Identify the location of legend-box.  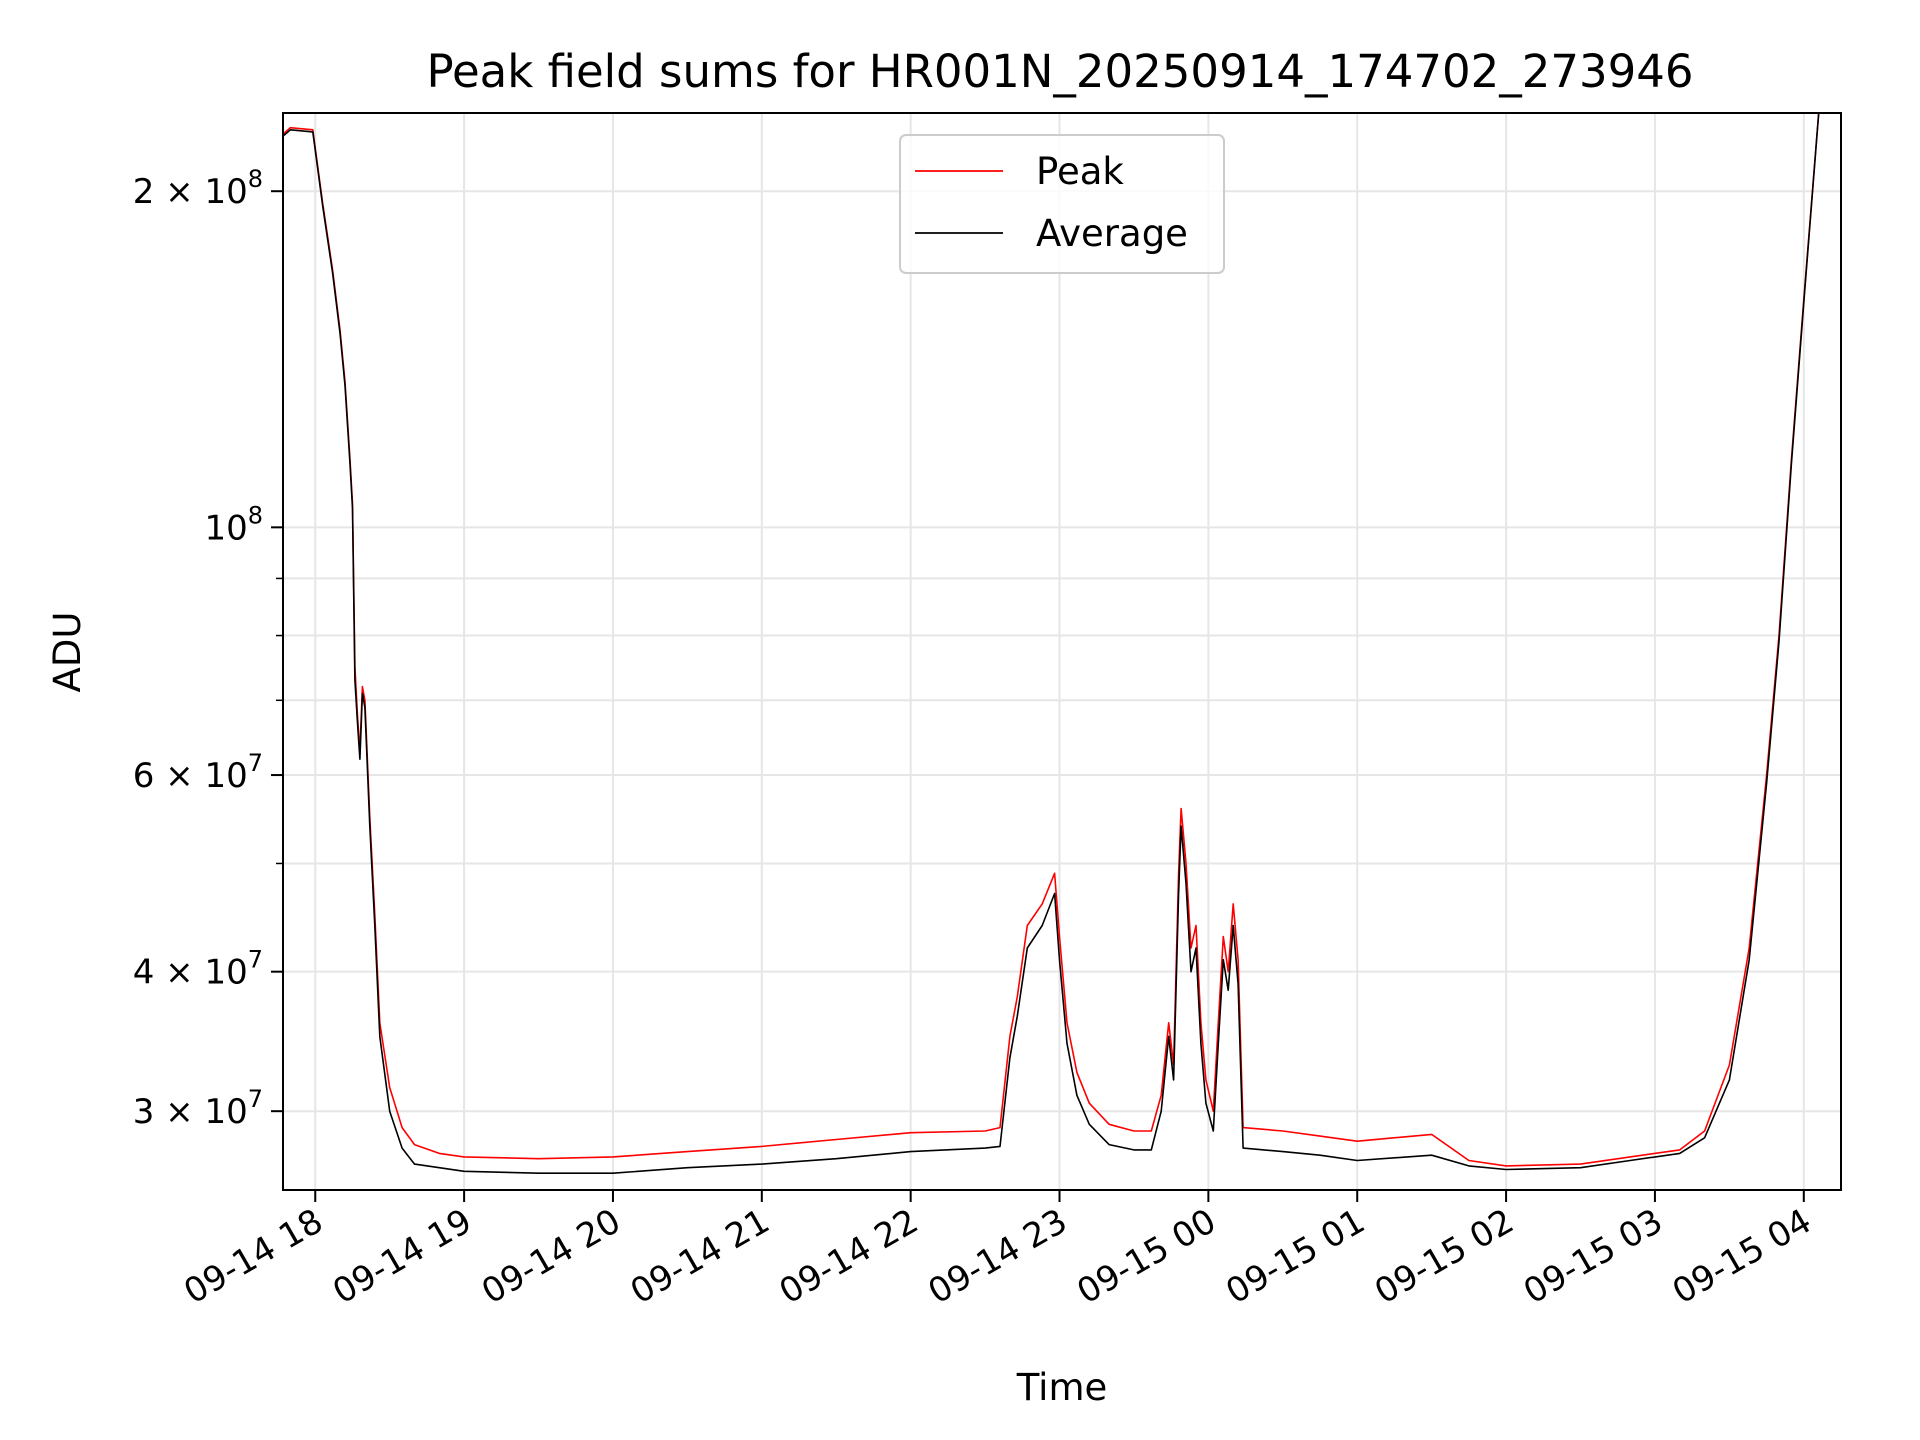
(1062, 204).